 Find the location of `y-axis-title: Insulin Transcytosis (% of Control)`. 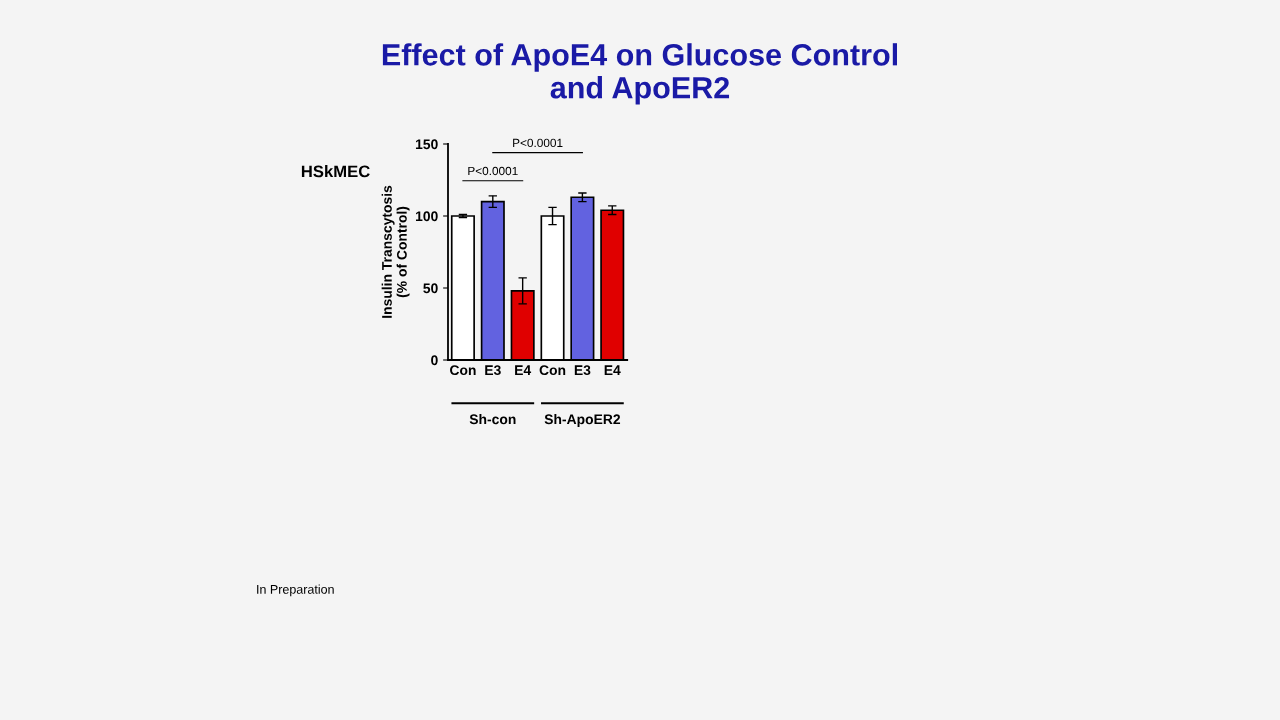

y-axis-title: Insulin Transcytosis (% of Control) is located at coordinates (395, 251).